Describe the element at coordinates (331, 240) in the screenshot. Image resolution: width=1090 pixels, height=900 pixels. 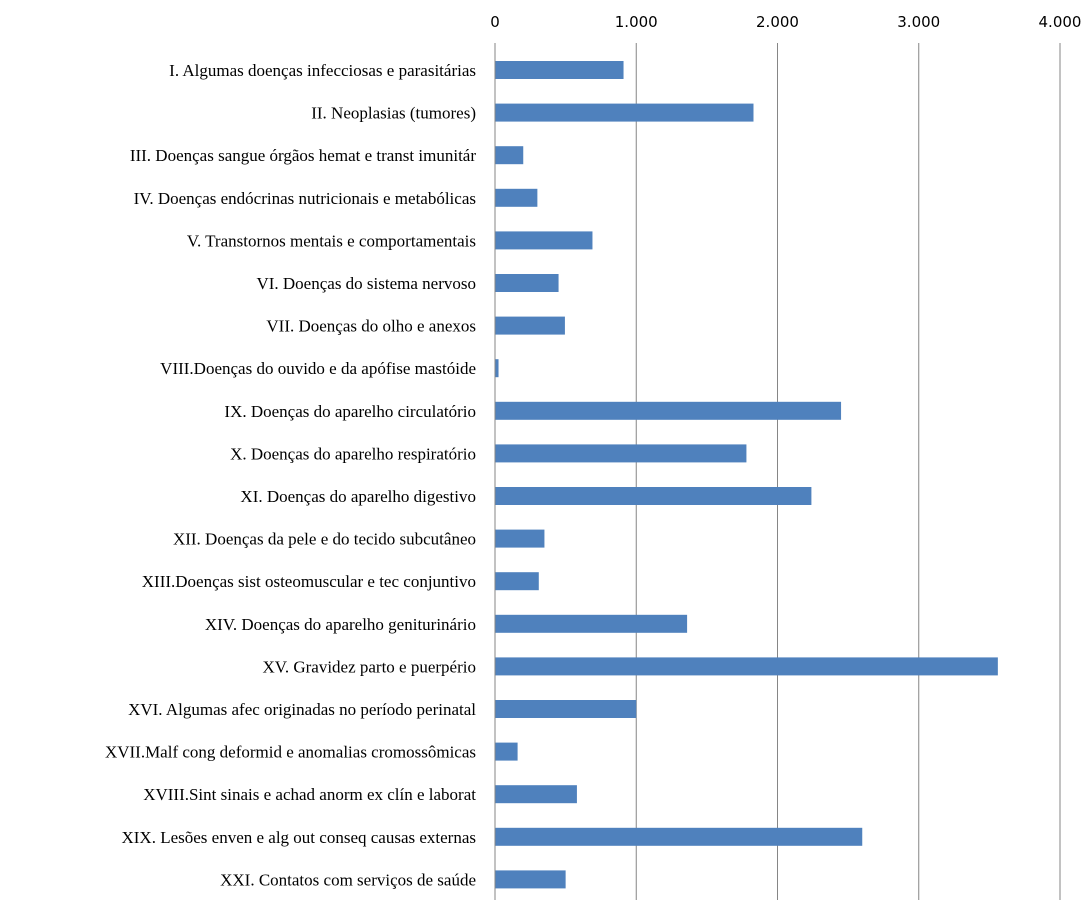
I see `category-label: V. Transtornos mentais e comportamentais` at that location.